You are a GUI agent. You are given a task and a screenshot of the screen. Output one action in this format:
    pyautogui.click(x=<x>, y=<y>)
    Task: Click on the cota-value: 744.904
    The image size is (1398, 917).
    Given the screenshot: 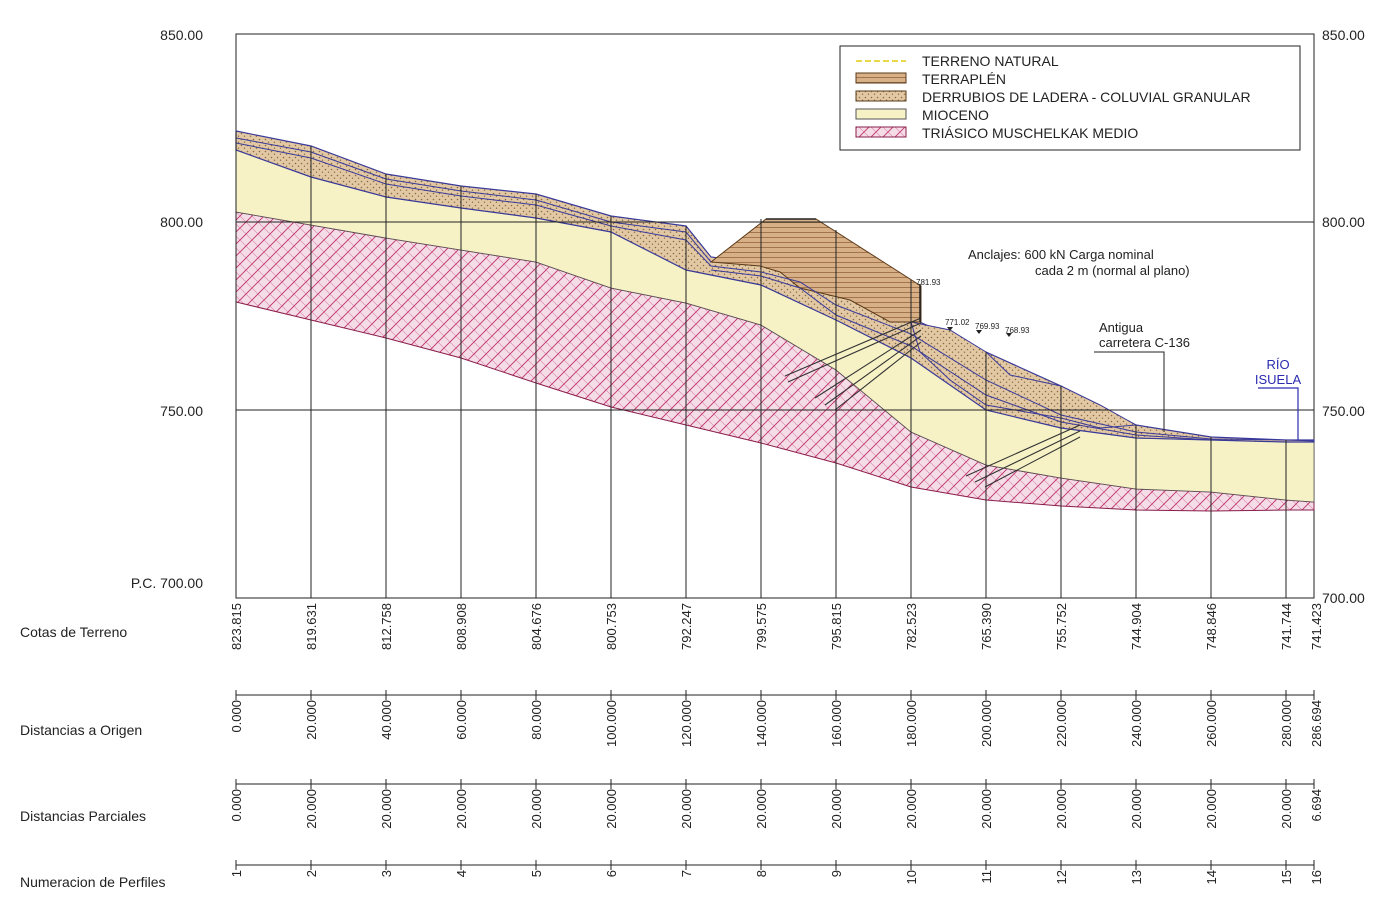 What is the action you would take?
    pyautogui.click(x=1136, y=626)
    